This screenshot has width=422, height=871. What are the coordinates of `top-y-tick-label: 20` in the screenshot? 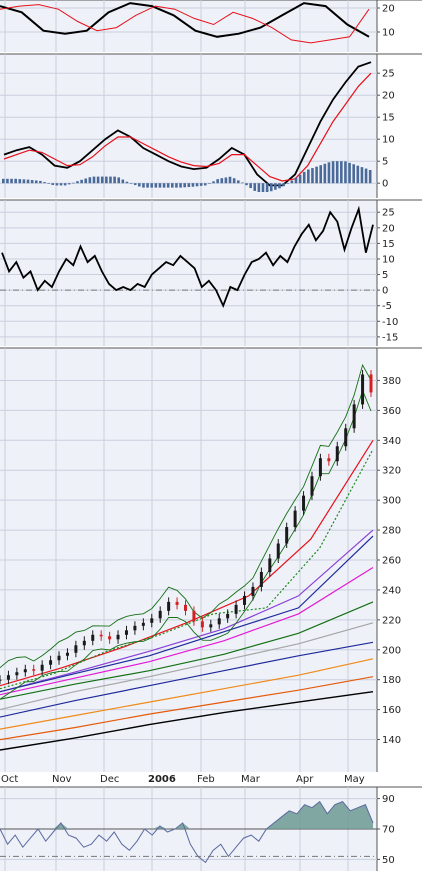 It's located at (388, 9).